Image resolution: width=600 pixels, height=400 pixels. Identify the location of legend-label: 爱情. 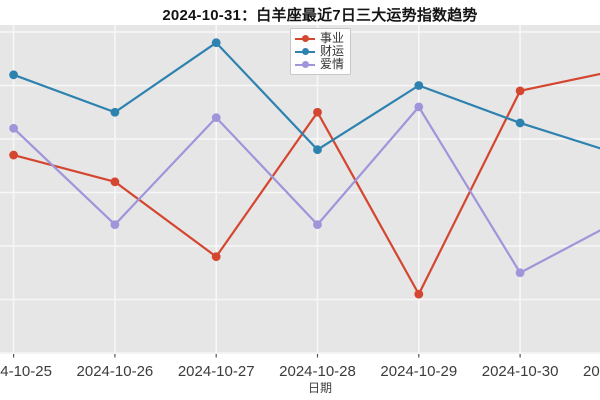
(332, 64).